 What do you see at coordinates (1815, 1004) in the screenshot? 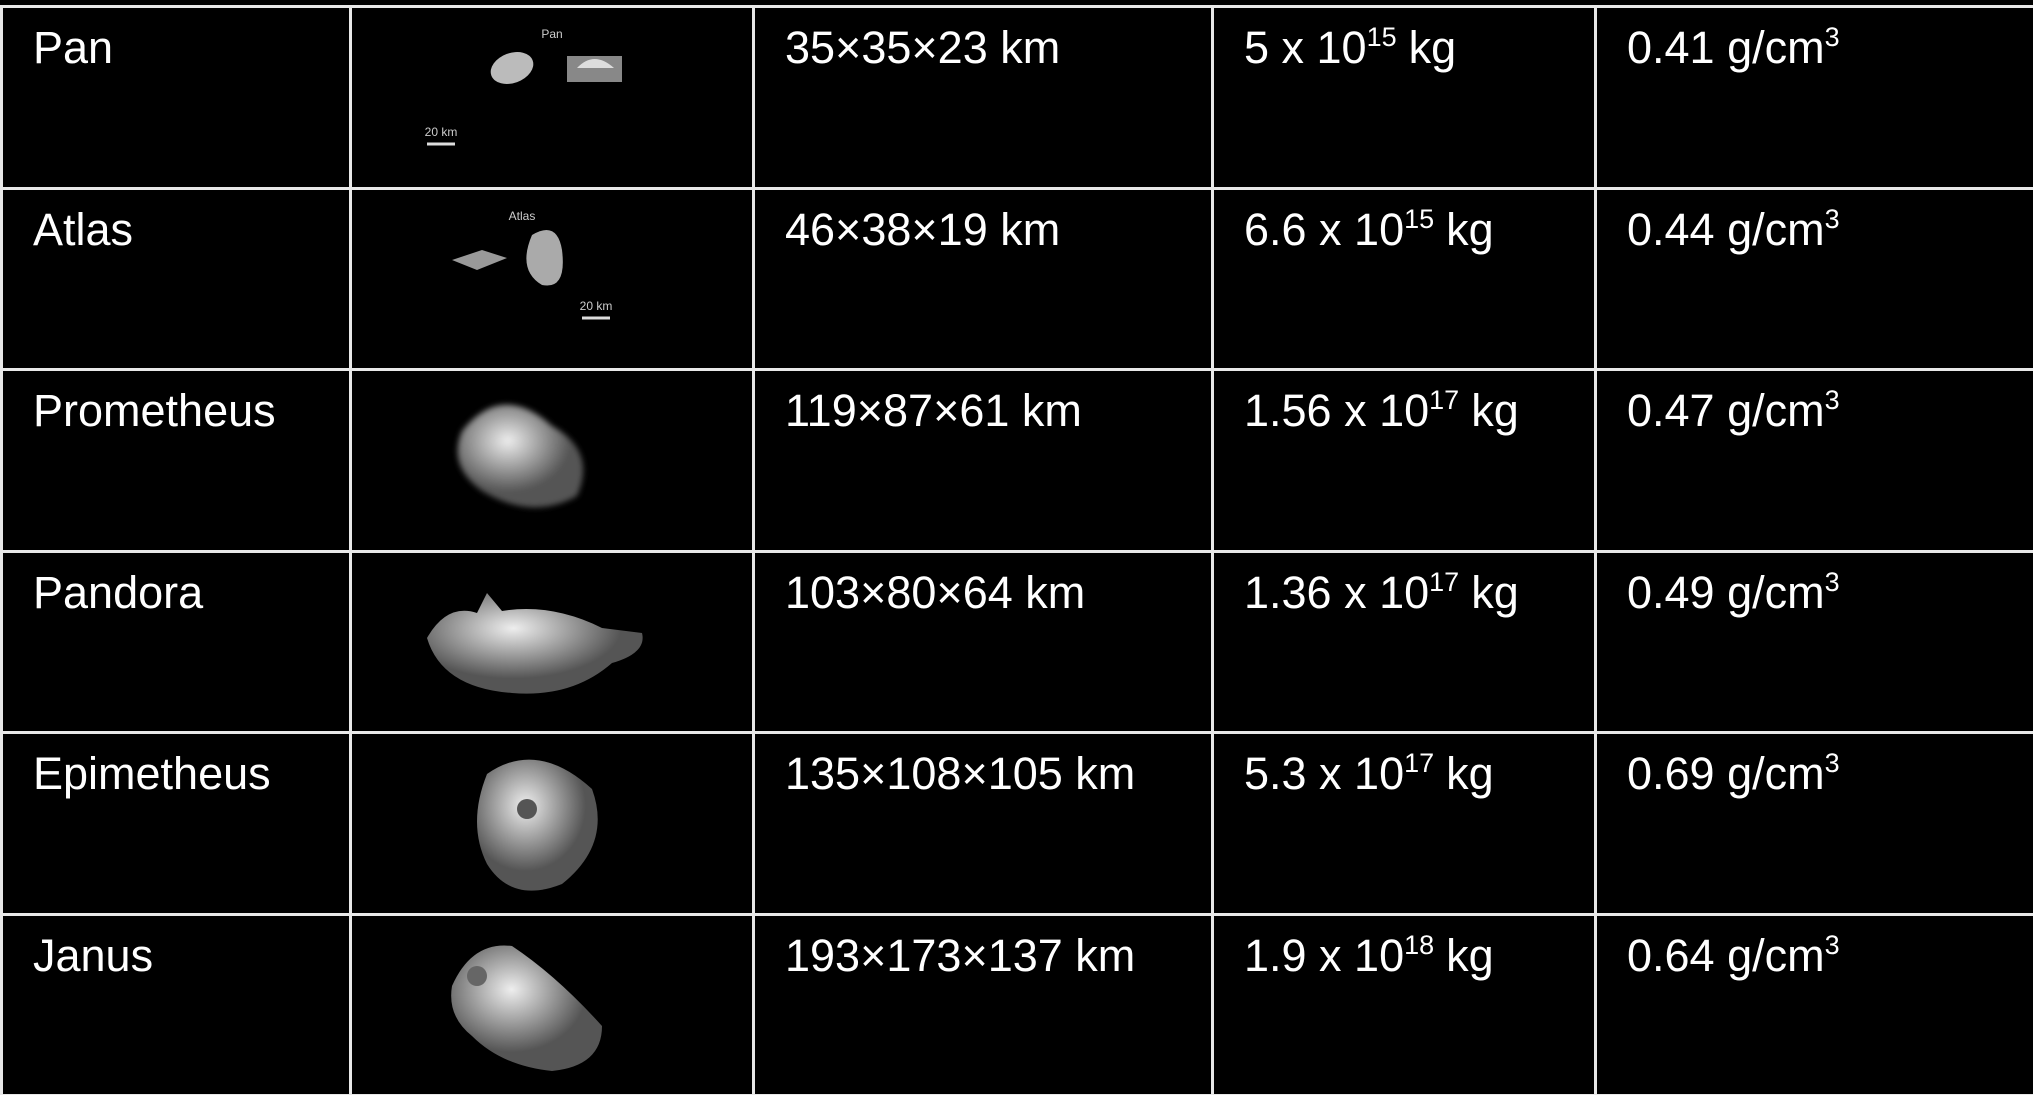
I see `moon-density: 0.64 g/cm3` at bounding box center [1815, 1004].